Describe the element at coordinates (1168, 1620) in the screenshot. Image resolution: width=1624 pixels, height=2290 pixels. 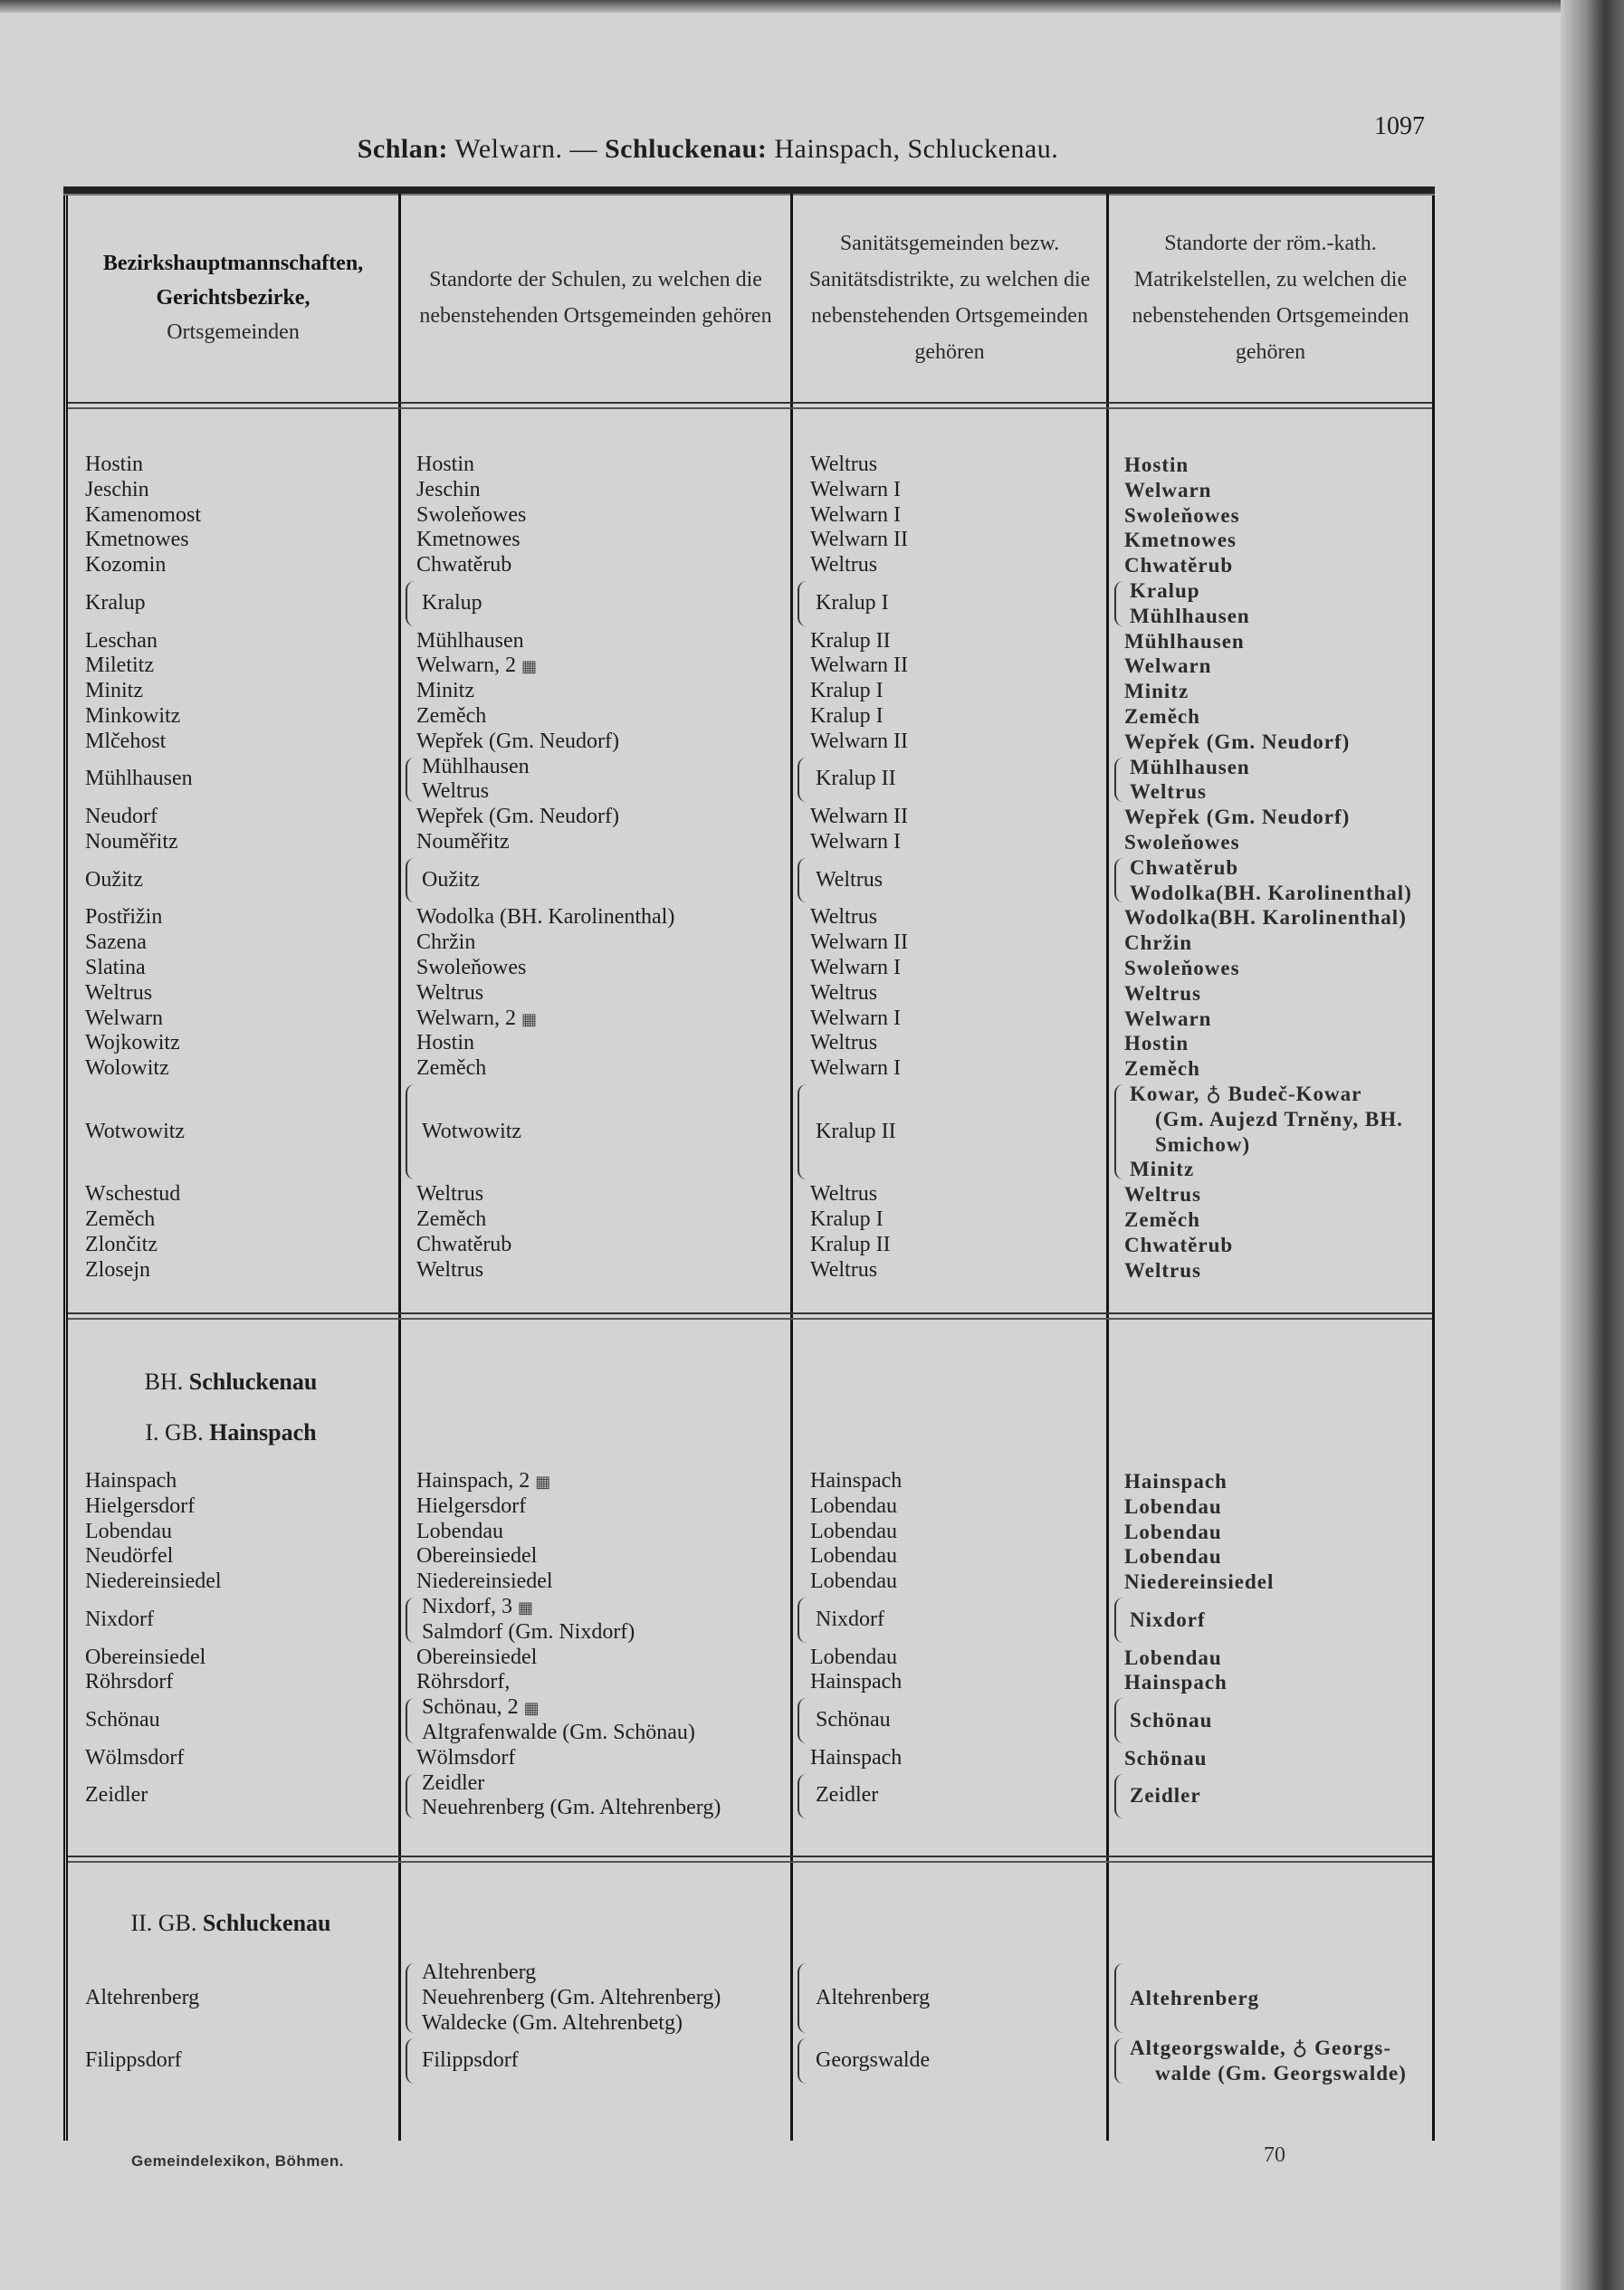
I see `parish-register-name: Nixdorf` at that location.